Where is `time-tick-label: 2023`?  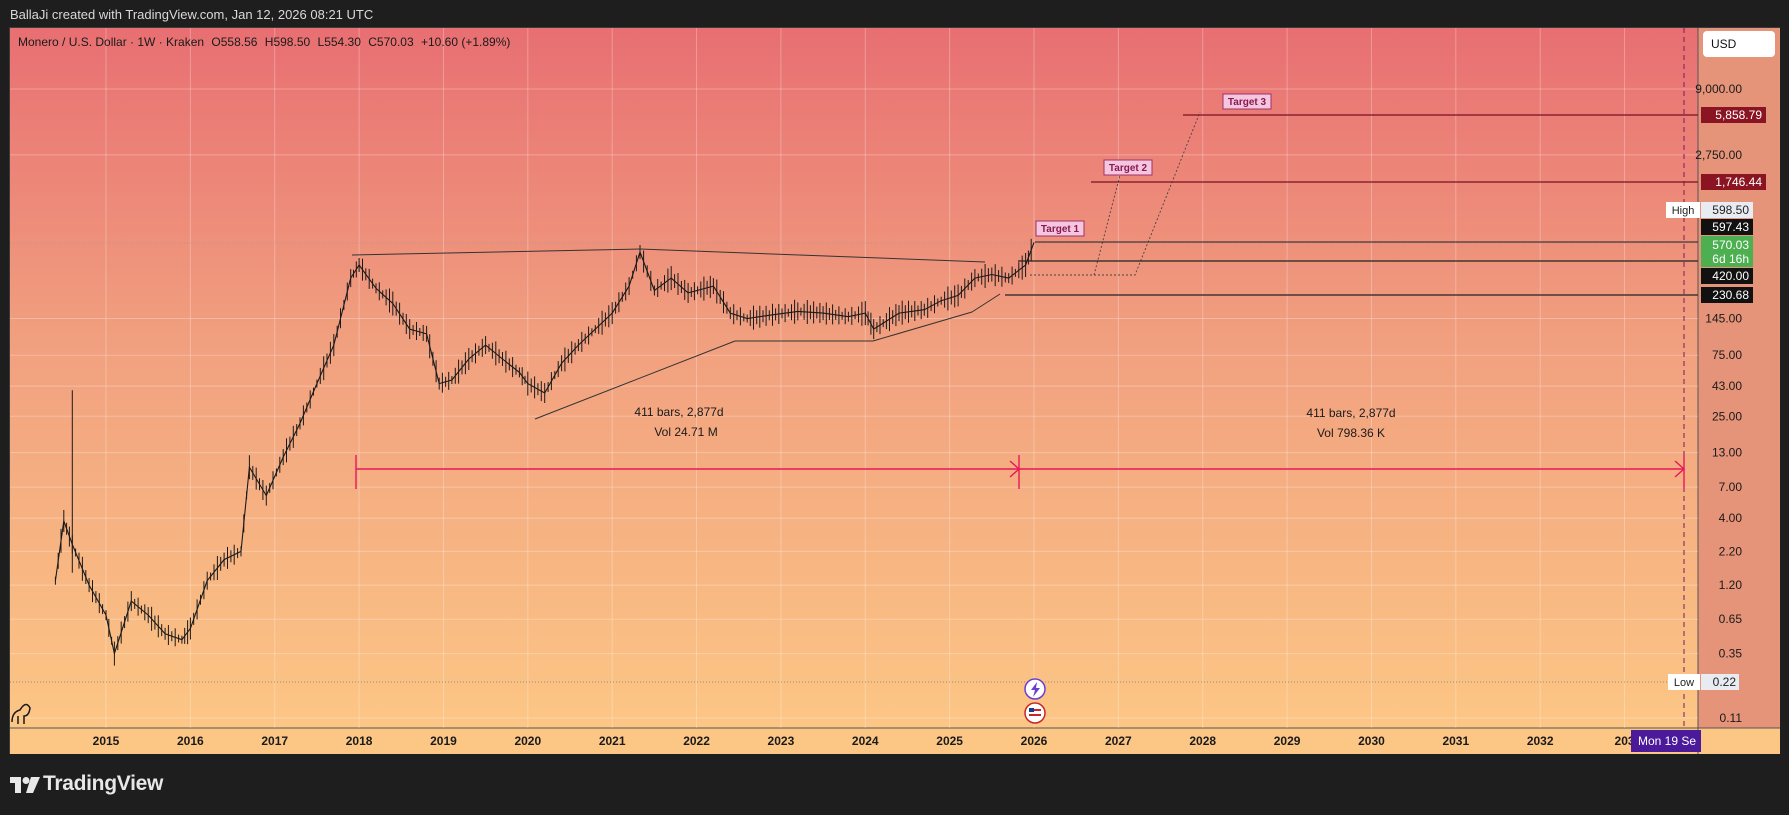 time-tick-label: 2023 is located at coordinates (781, 741).